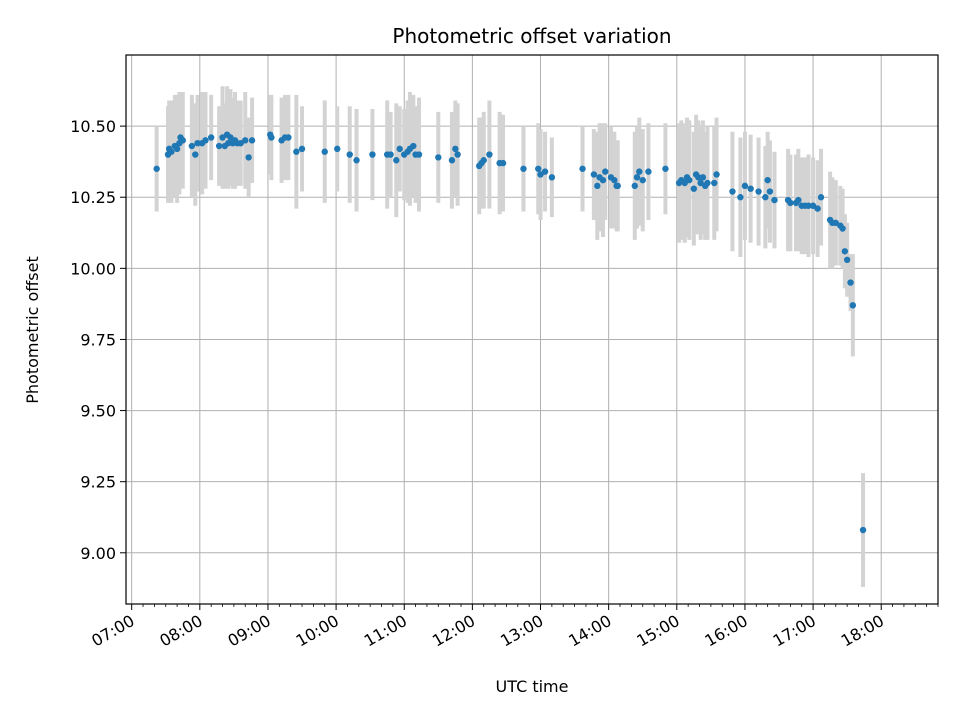 This screenshot has height=720, width=960. What do you see at coordinates (532, 686) in the screenshot?
I see `x-axis-label: UTC time` at bounding box center [532, 686].